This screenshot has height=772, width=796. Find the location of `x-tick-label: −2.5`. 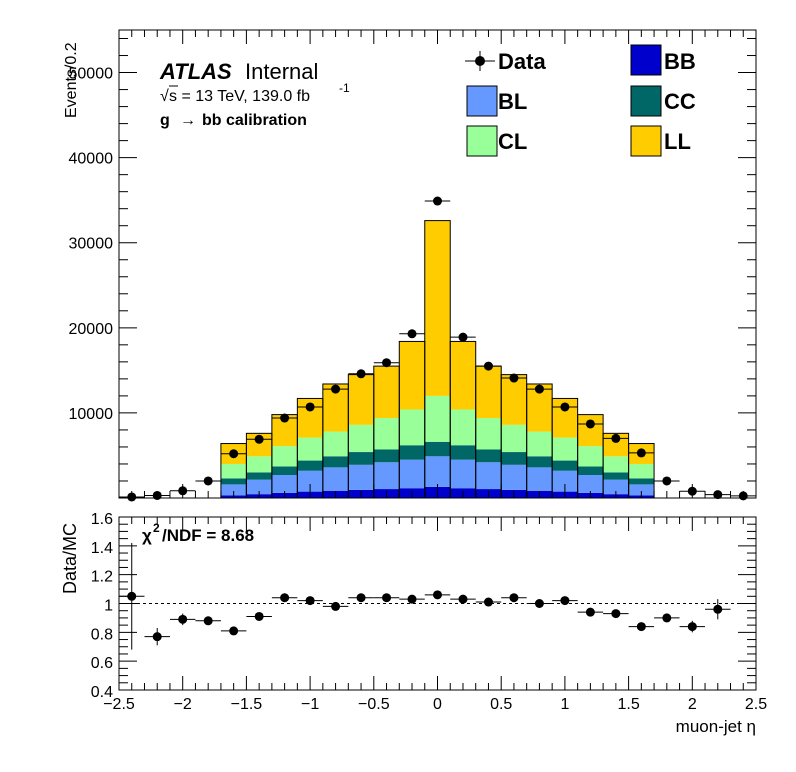

x-tick-label: −2.5 is located at coordinates (119, 704).